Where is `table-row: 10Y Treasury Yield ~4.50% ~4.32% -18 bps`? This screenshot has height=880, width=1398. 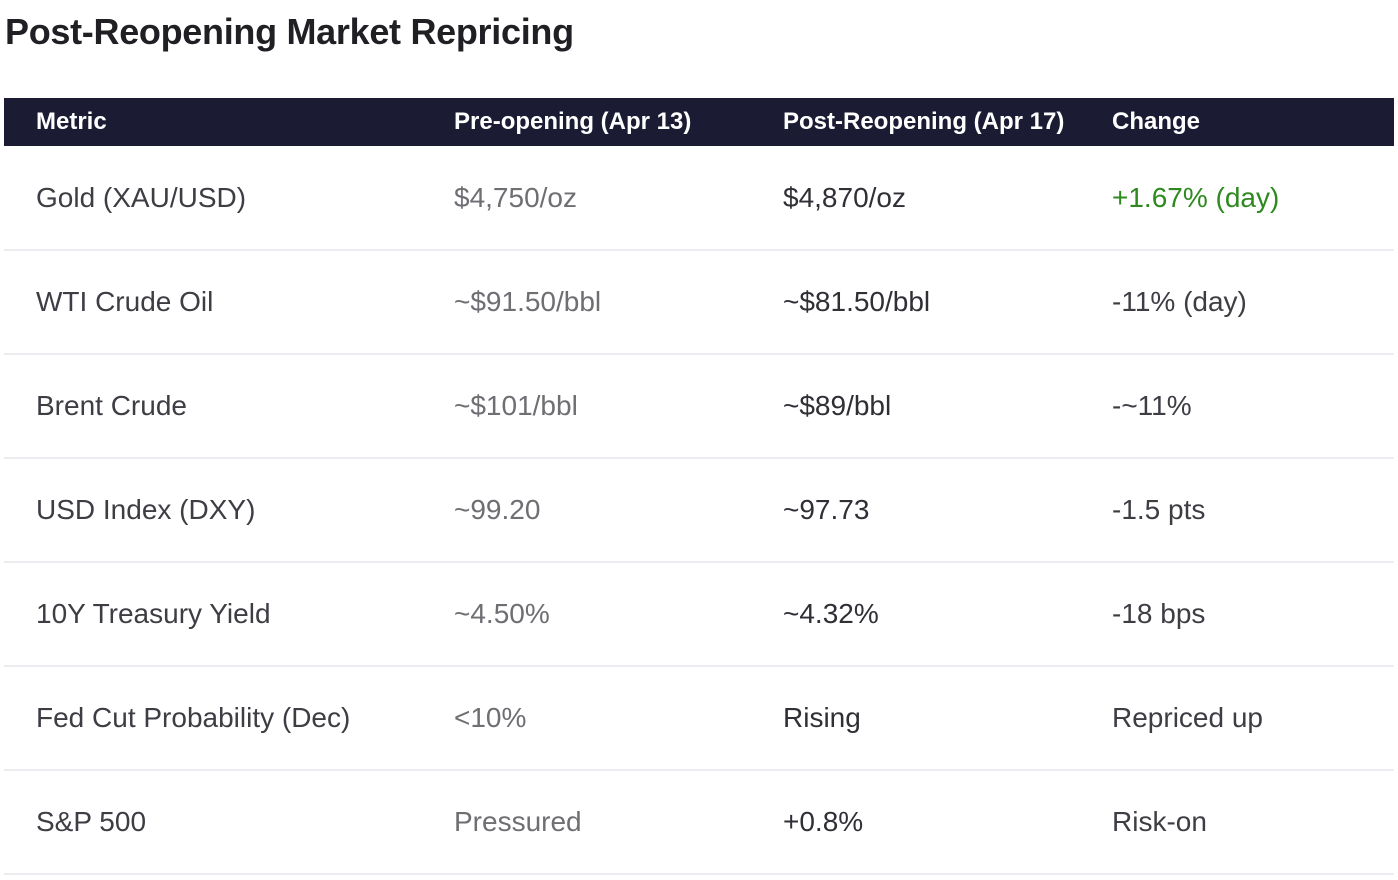
table-row: 10Y Treasury Yield ~4.50% ~4.32% -18 bps is located at coordinates (699, 614).